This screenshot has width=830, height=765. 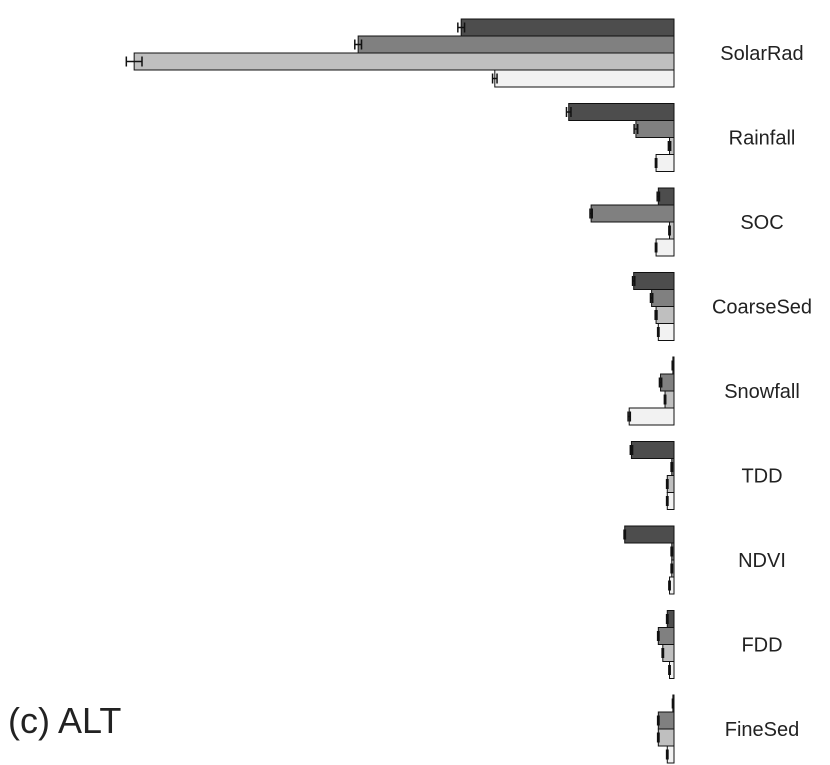 What do you see at coordinates (652, 450) in the screenshot?
I see `bar-tdd-s1` at bounding box center [652, 450].